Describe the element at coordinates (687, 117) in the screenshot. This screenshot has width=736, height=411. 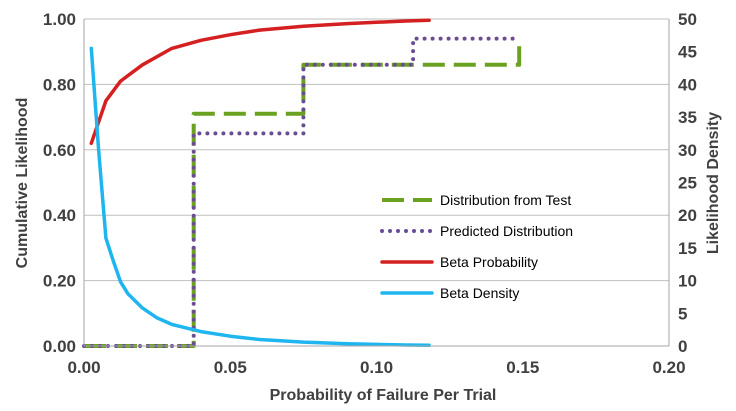
I see `y2-tick-label: 35` at that location.